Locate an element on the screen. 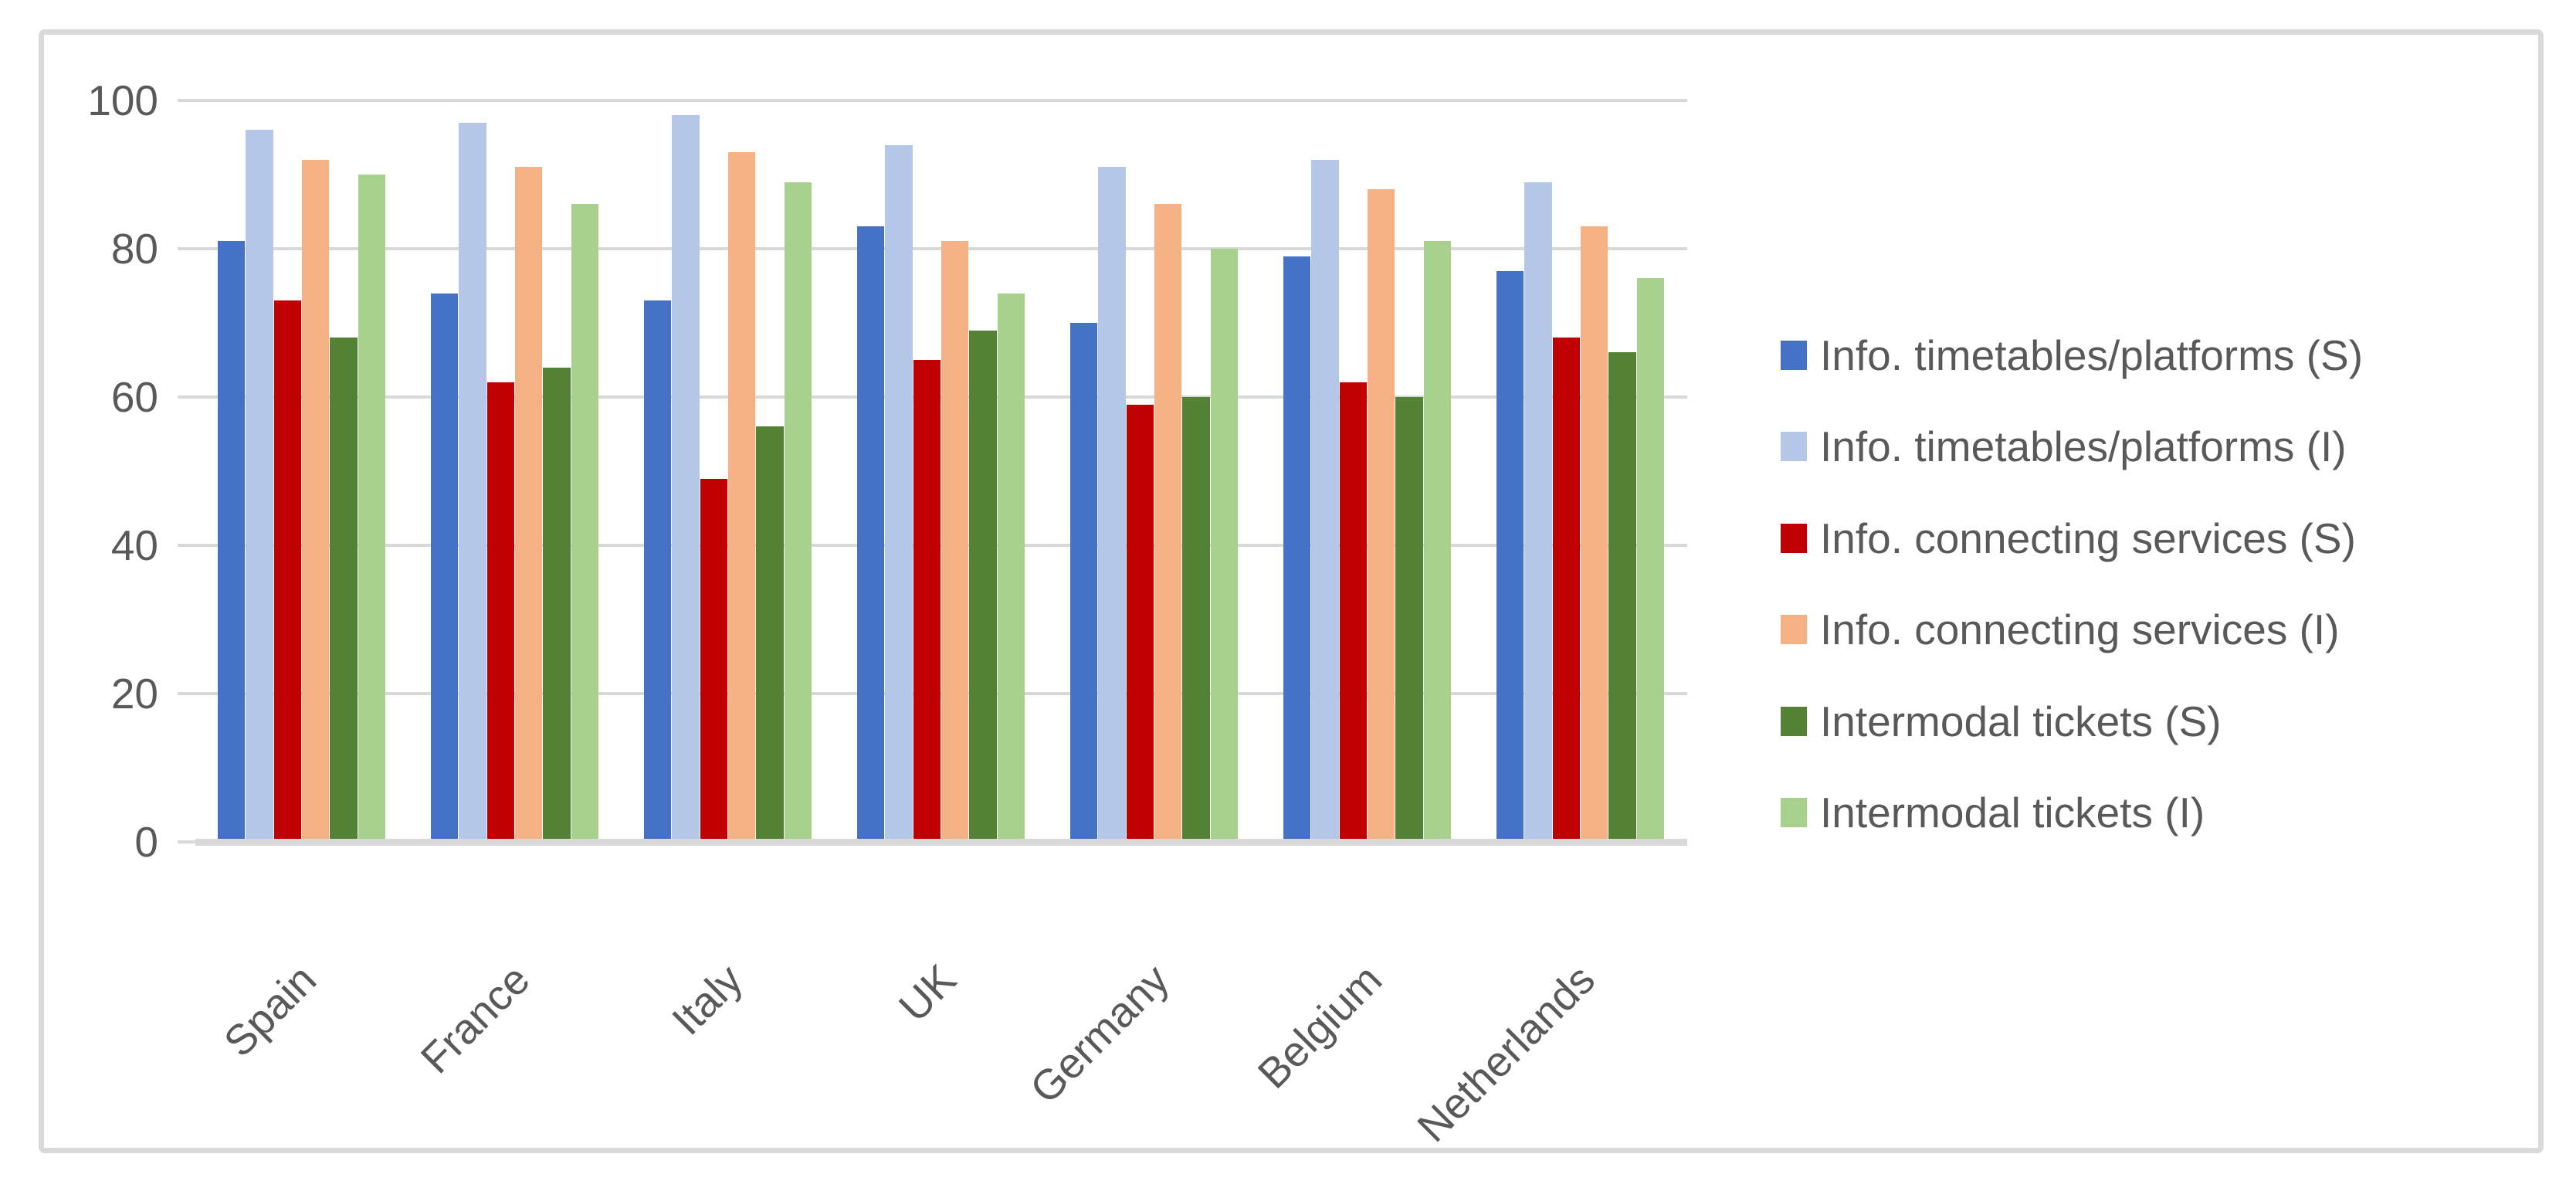 Image resolution: width=2576 pixels, height=1181 pixels. legend-label: Info. timetables/platforms (S) is located at coordinates (2092, 355).